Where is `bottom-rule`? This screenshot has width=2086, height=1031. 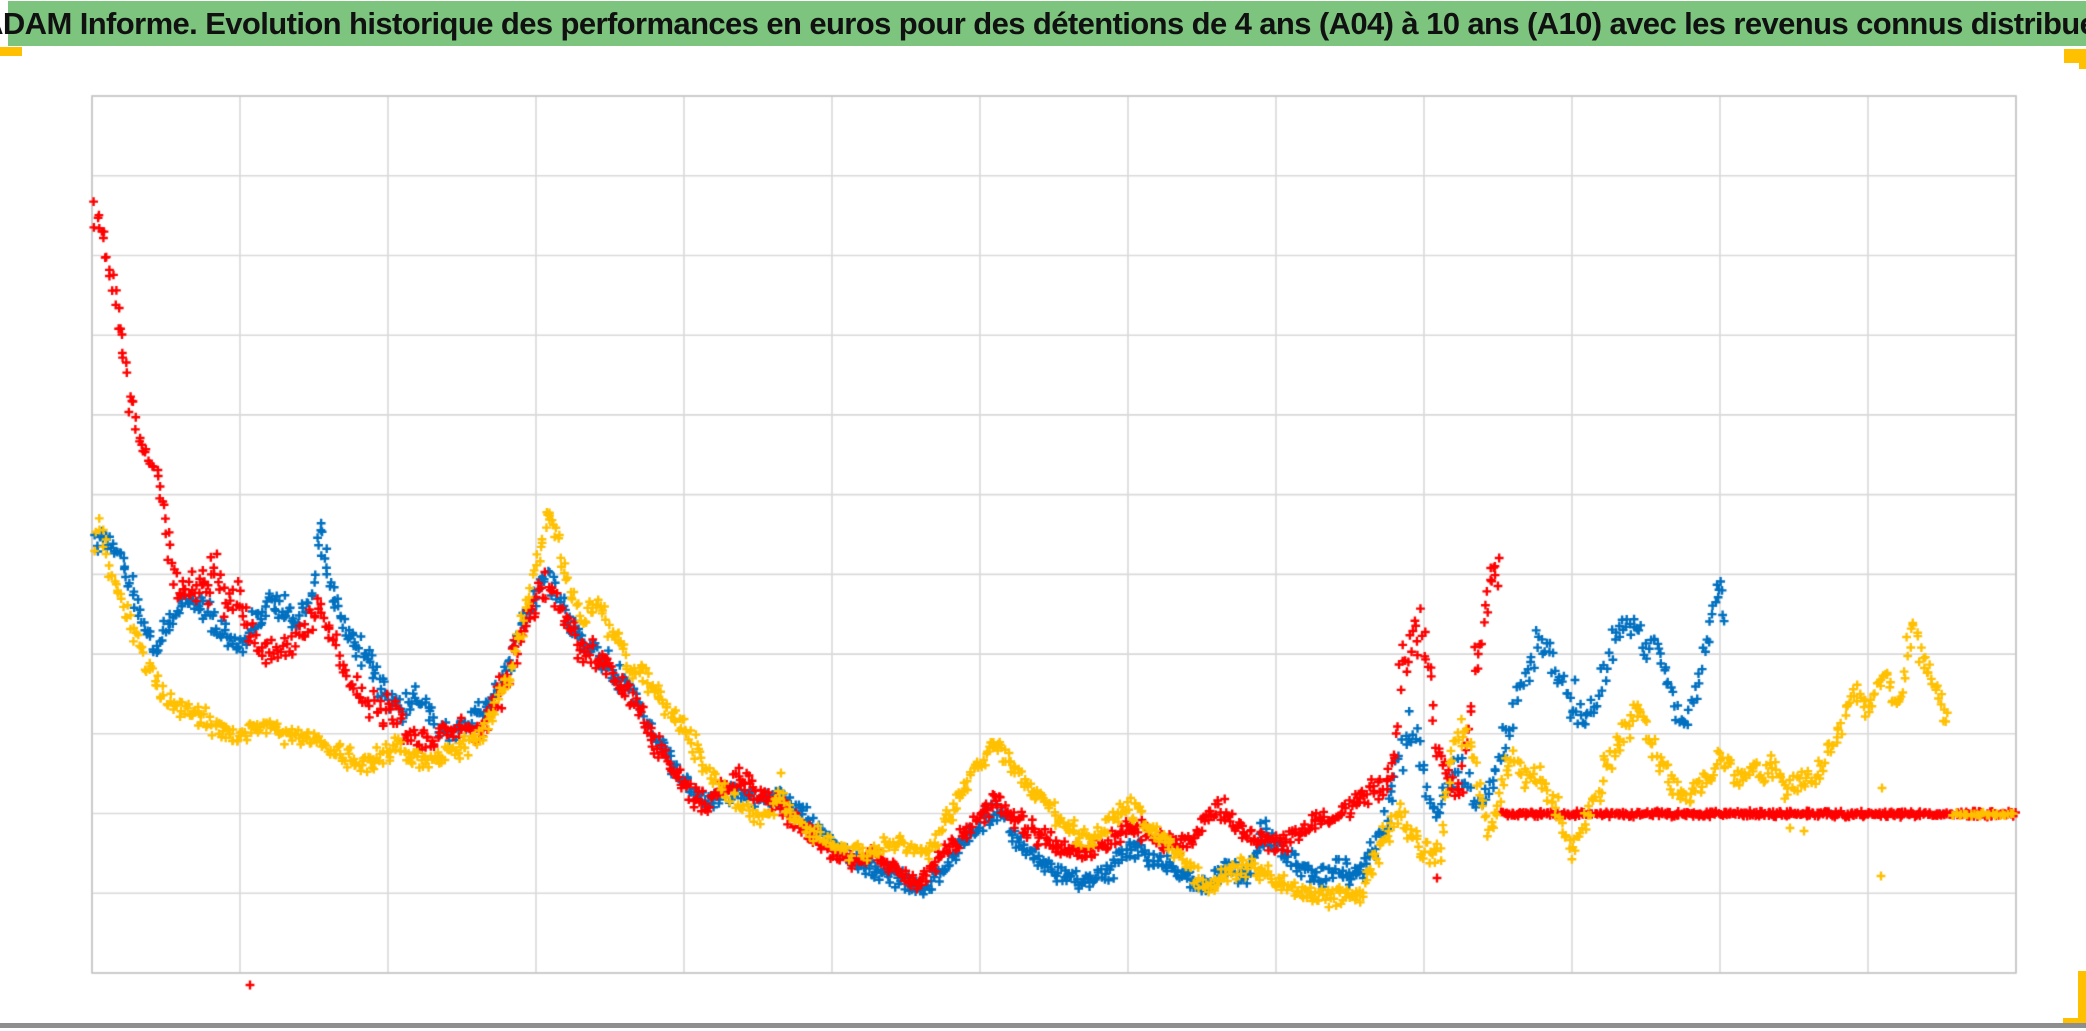 bottom-rule is located at coordinates (1043, 1025).